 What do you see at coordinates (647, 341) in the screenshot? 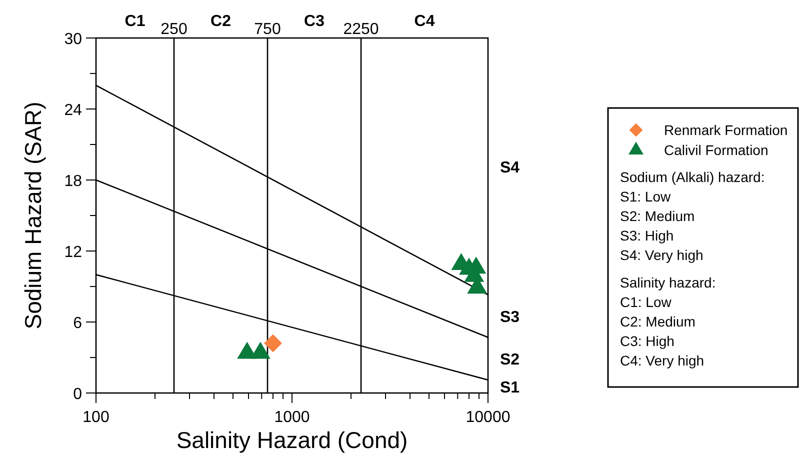
I see `text: C3: High` at bounding box center [647, 341].